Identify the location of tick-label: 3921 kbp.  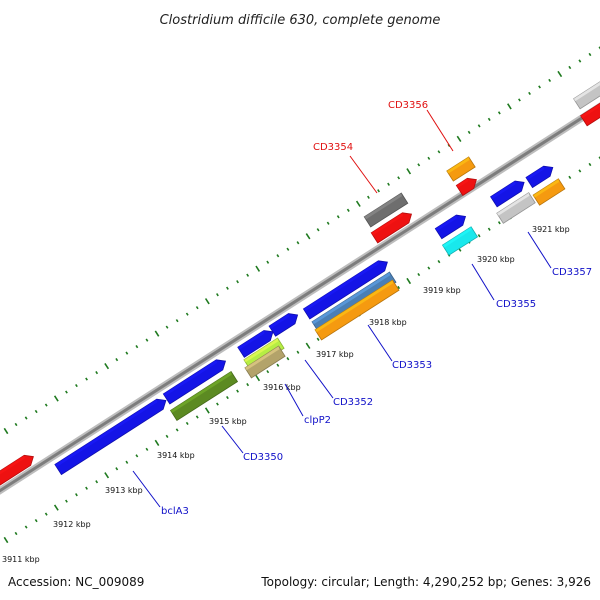
(551, 229).